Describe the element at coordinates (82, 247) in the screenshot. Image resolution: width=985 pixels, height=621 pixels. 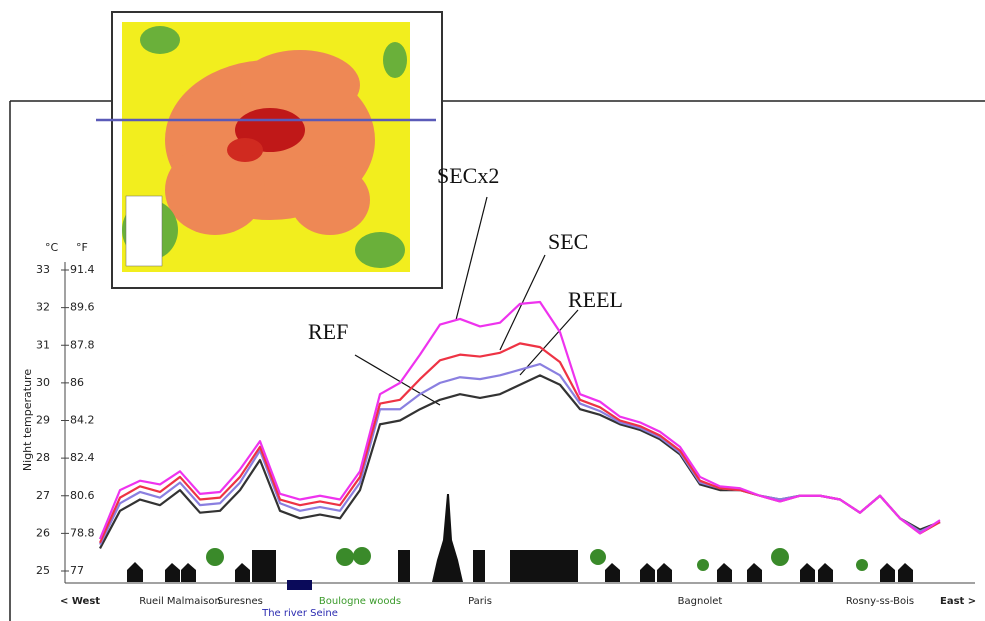
I see `y2-unit: °F` at that location.